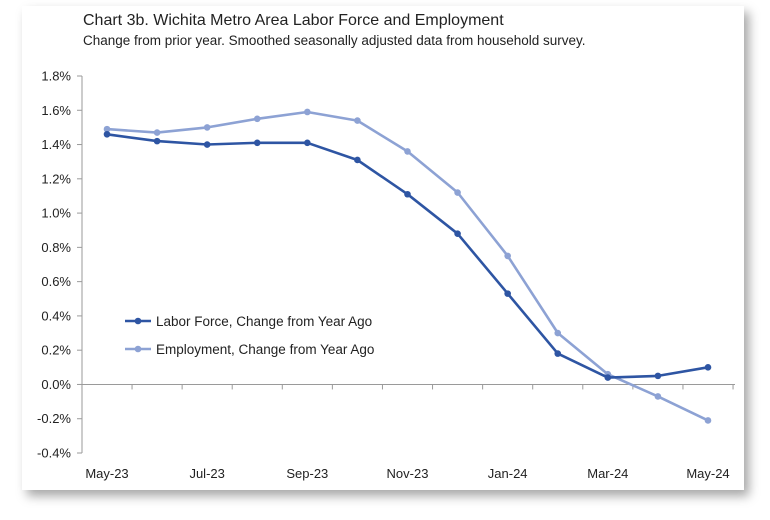 This screenshot has width=770, height=520. I want to click on legend-label: Employment, Change from Year Ago, so click(265, 349).